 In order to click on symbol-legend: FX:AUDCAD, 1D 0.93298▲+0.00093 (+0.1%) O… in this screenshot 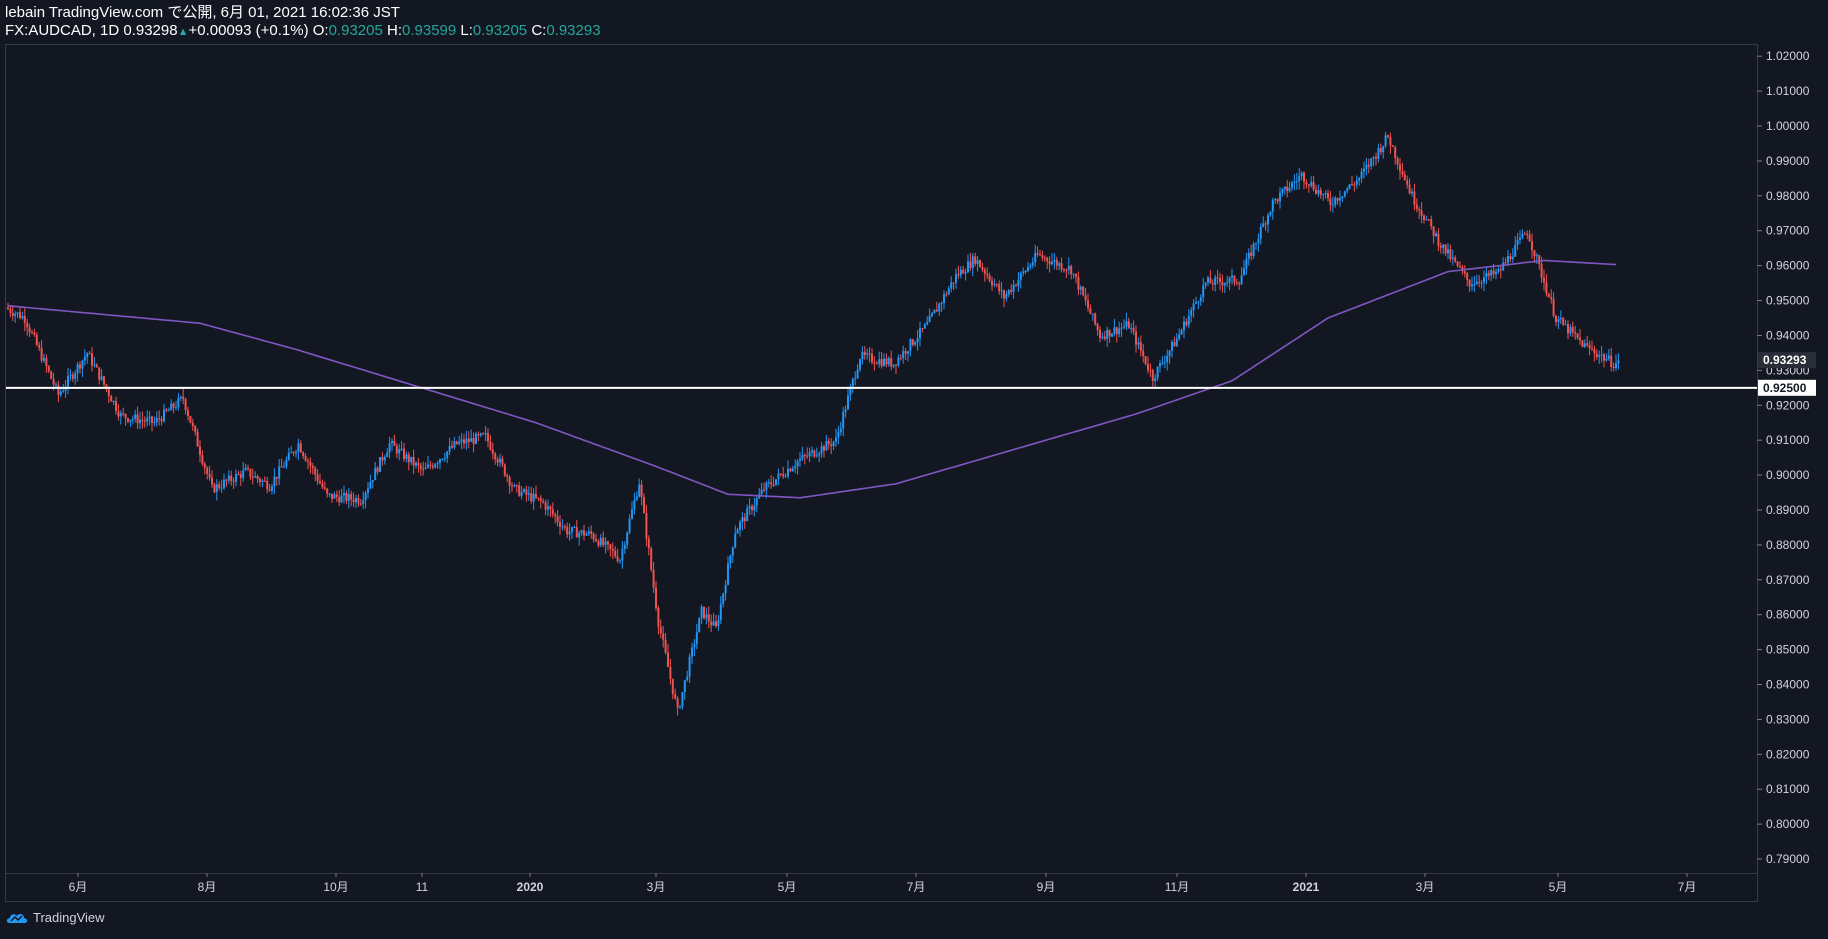, I will do `click(303, 31)`.